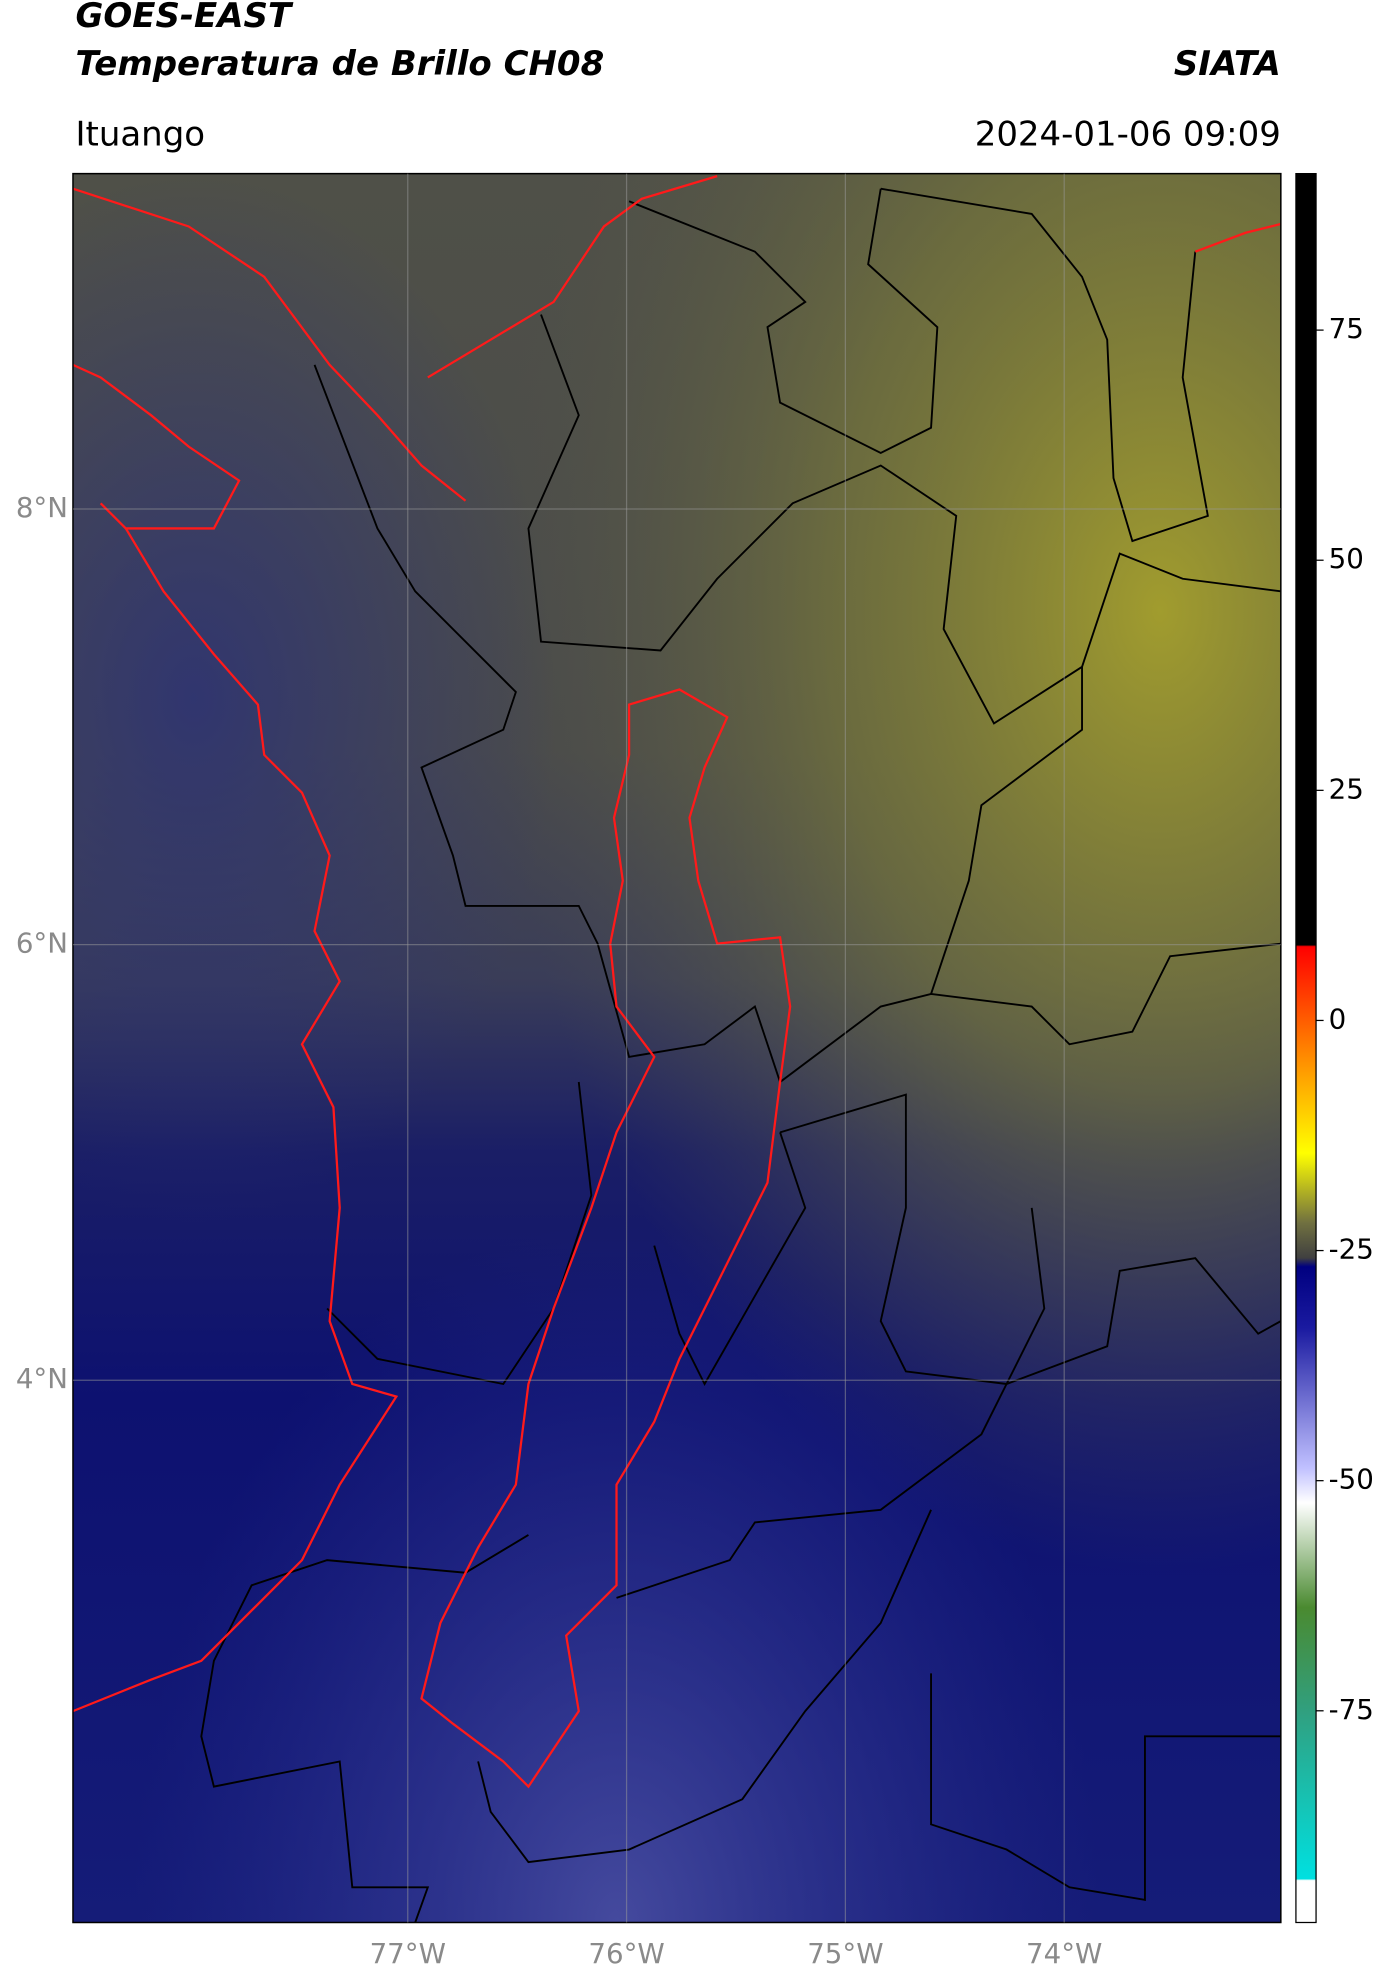  Describe the element at coordinates (42, 1378) in the screenshot. I see `y-tick-label: 4°N` at that location.